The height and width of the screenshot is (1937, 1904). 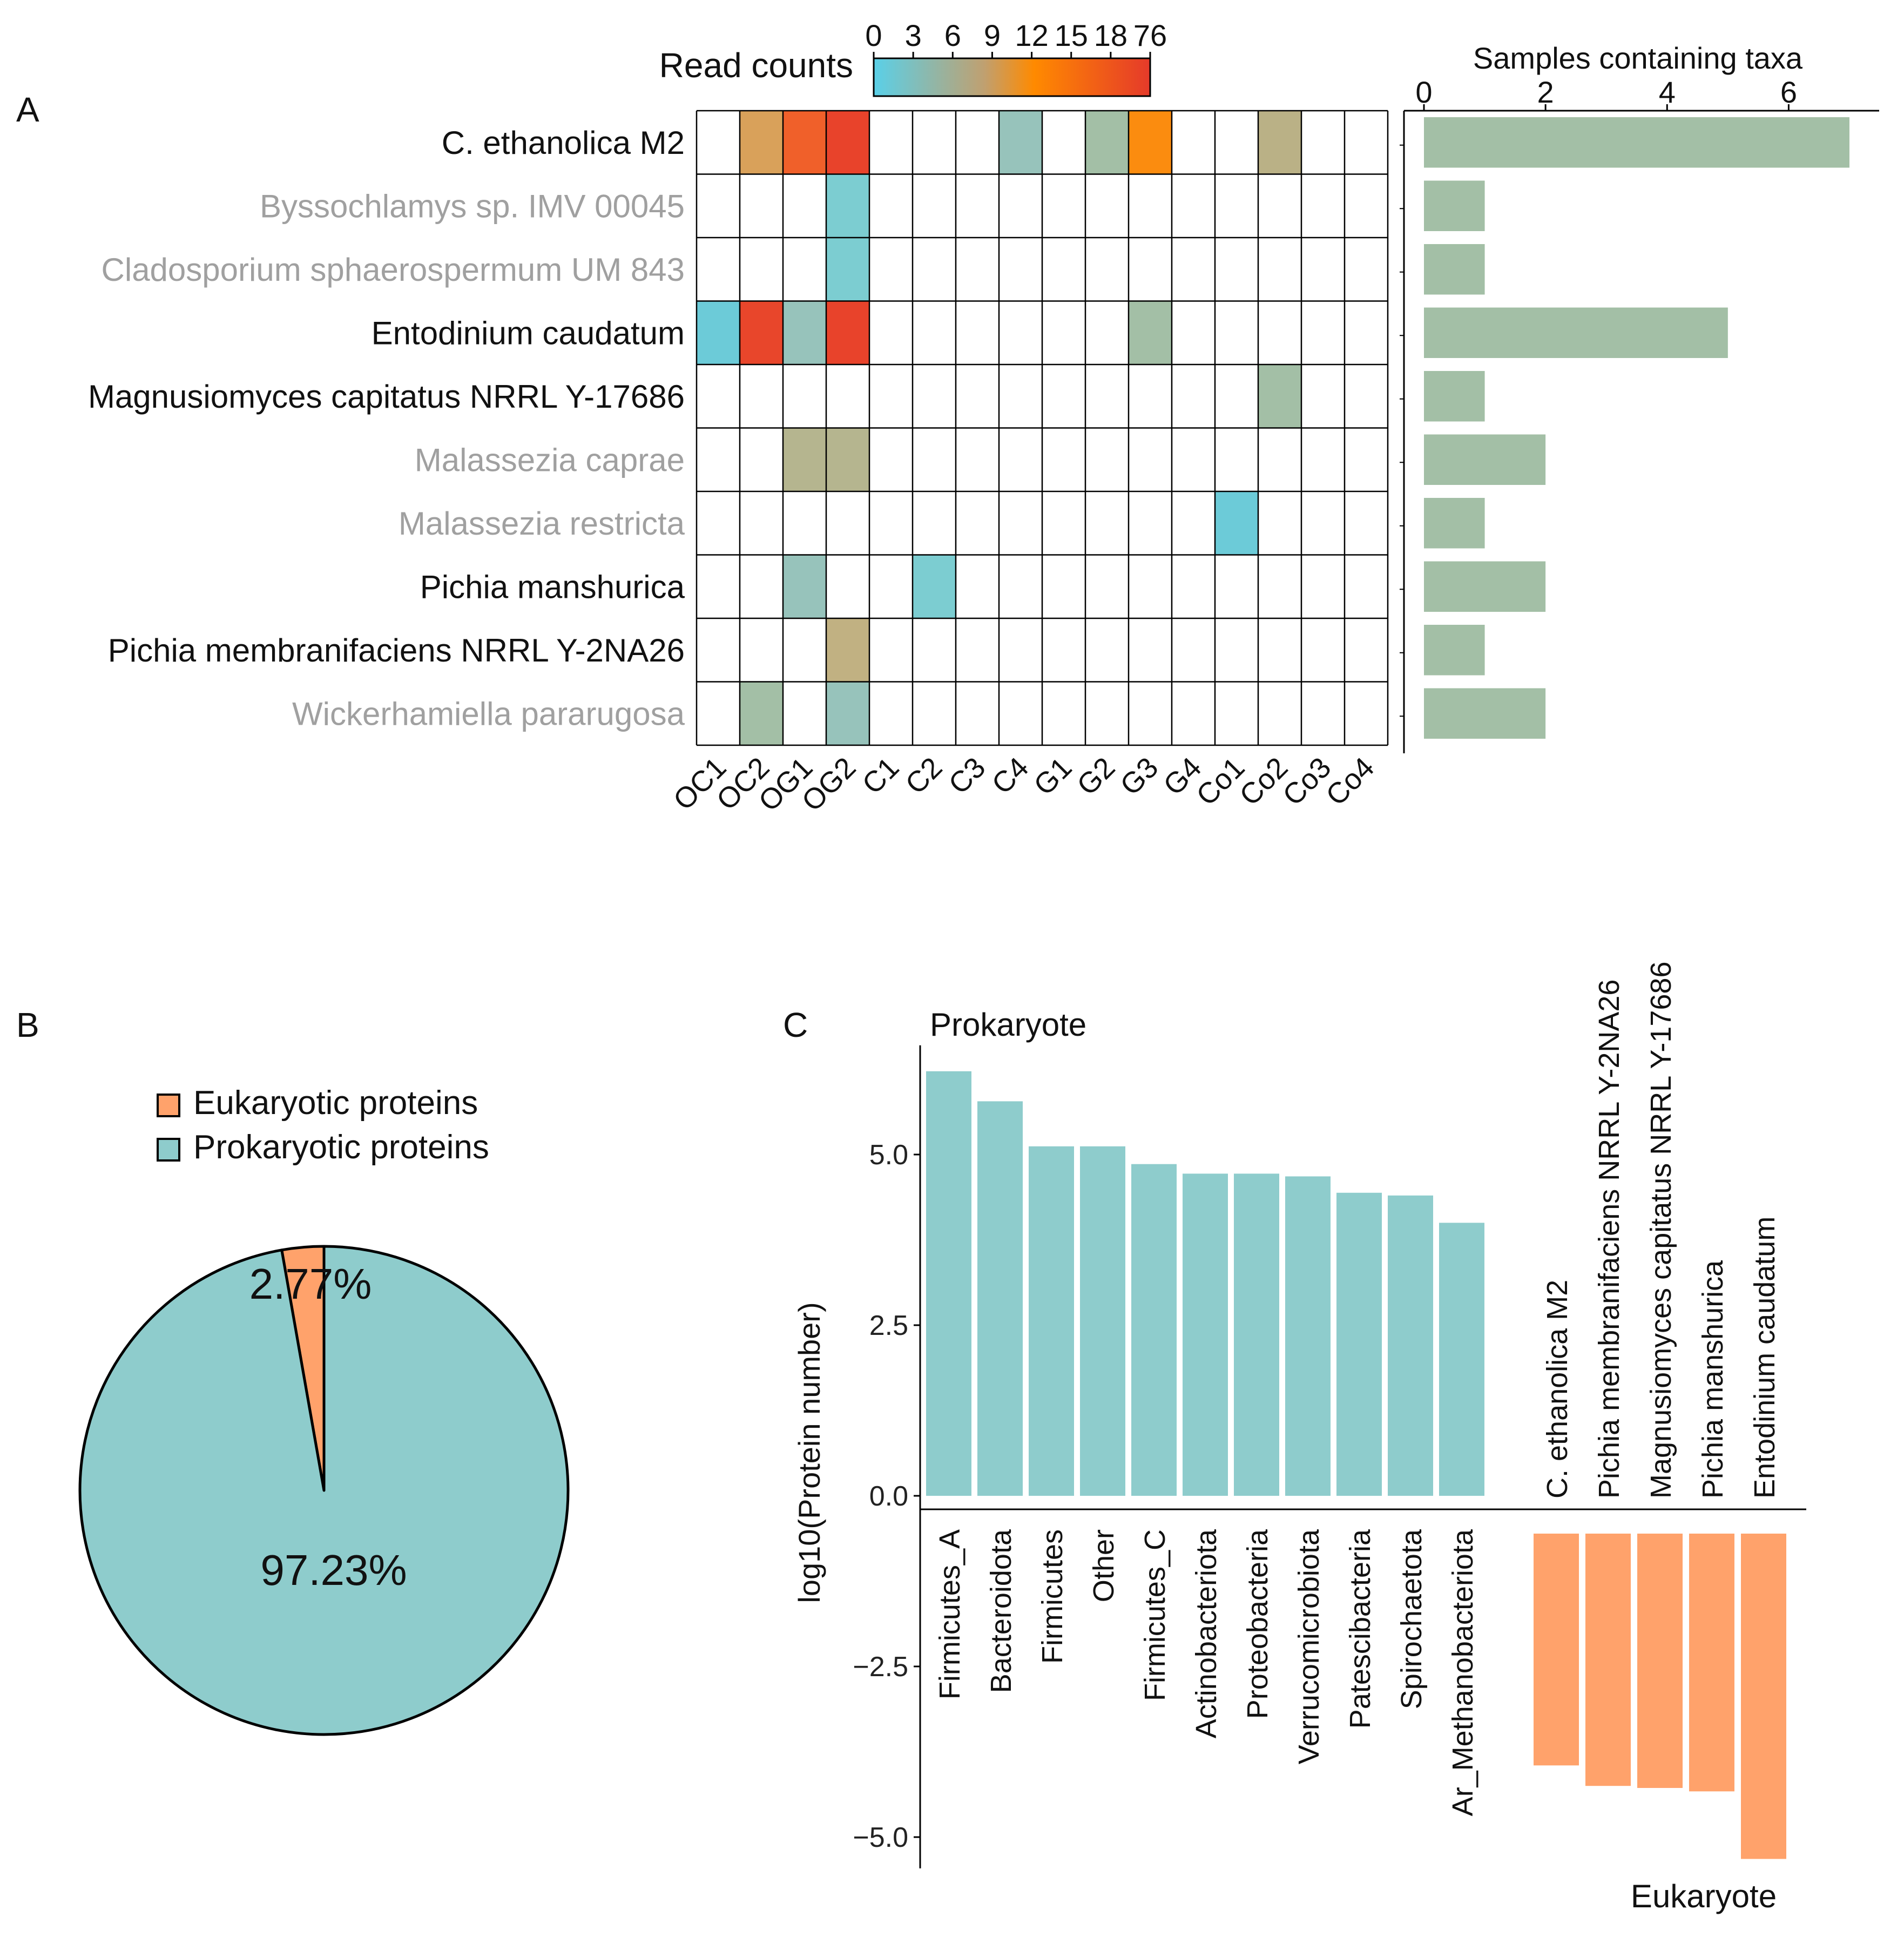 I want to click on heatmap-legend-title: Read counts, so click(x=756, y=65).